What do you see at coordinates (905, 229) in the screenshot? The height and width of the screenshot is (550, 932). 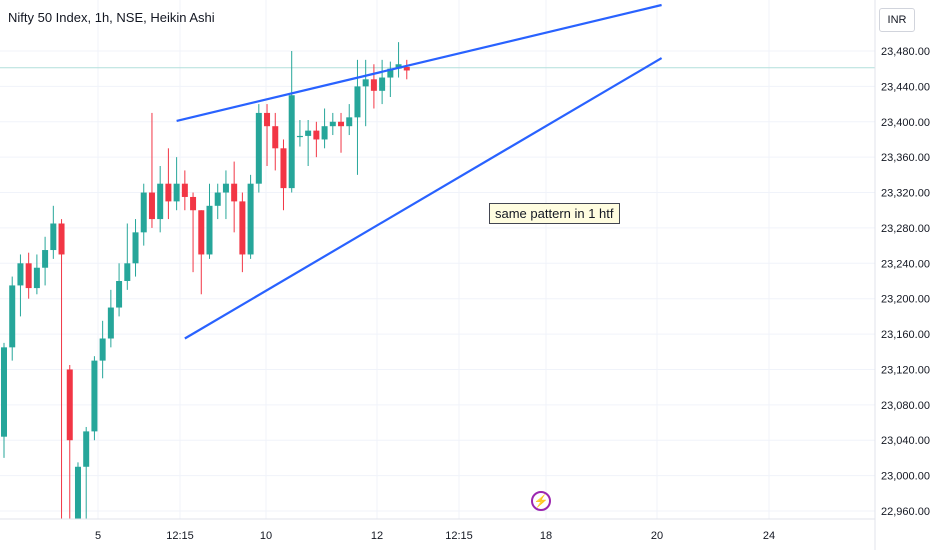 I see `y-tick-label: 23,280.00` at bounding box center [905, 229].